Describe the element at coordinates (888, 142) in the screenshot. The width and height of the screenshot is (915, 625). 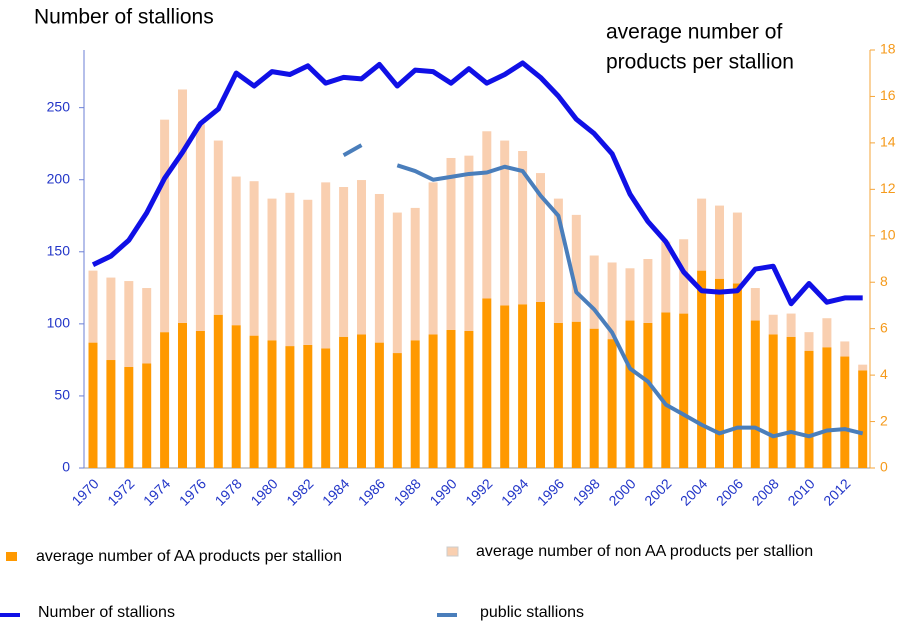
I see `y2-tick-label: 14` at that location.